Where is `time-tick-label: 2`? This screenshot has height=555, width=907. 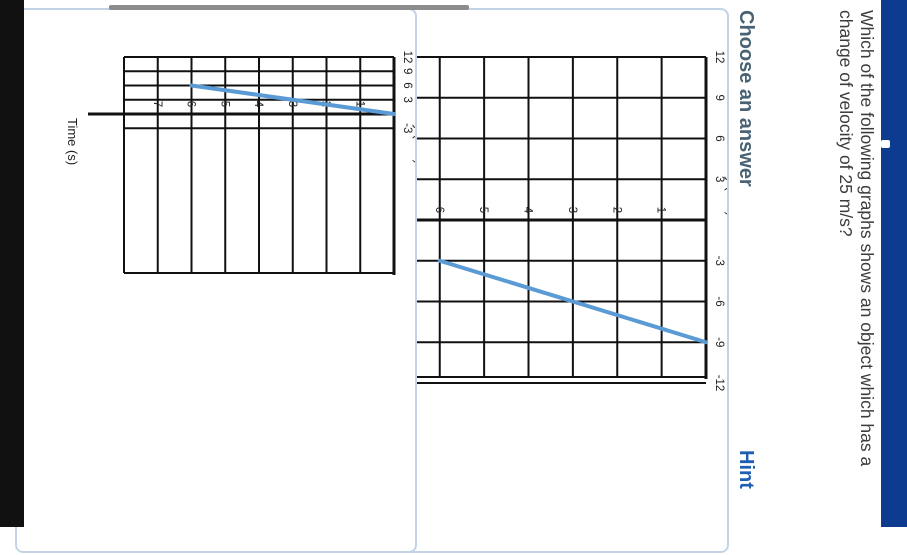
time-tick-label: 2 is located at coordinates (616, 210).